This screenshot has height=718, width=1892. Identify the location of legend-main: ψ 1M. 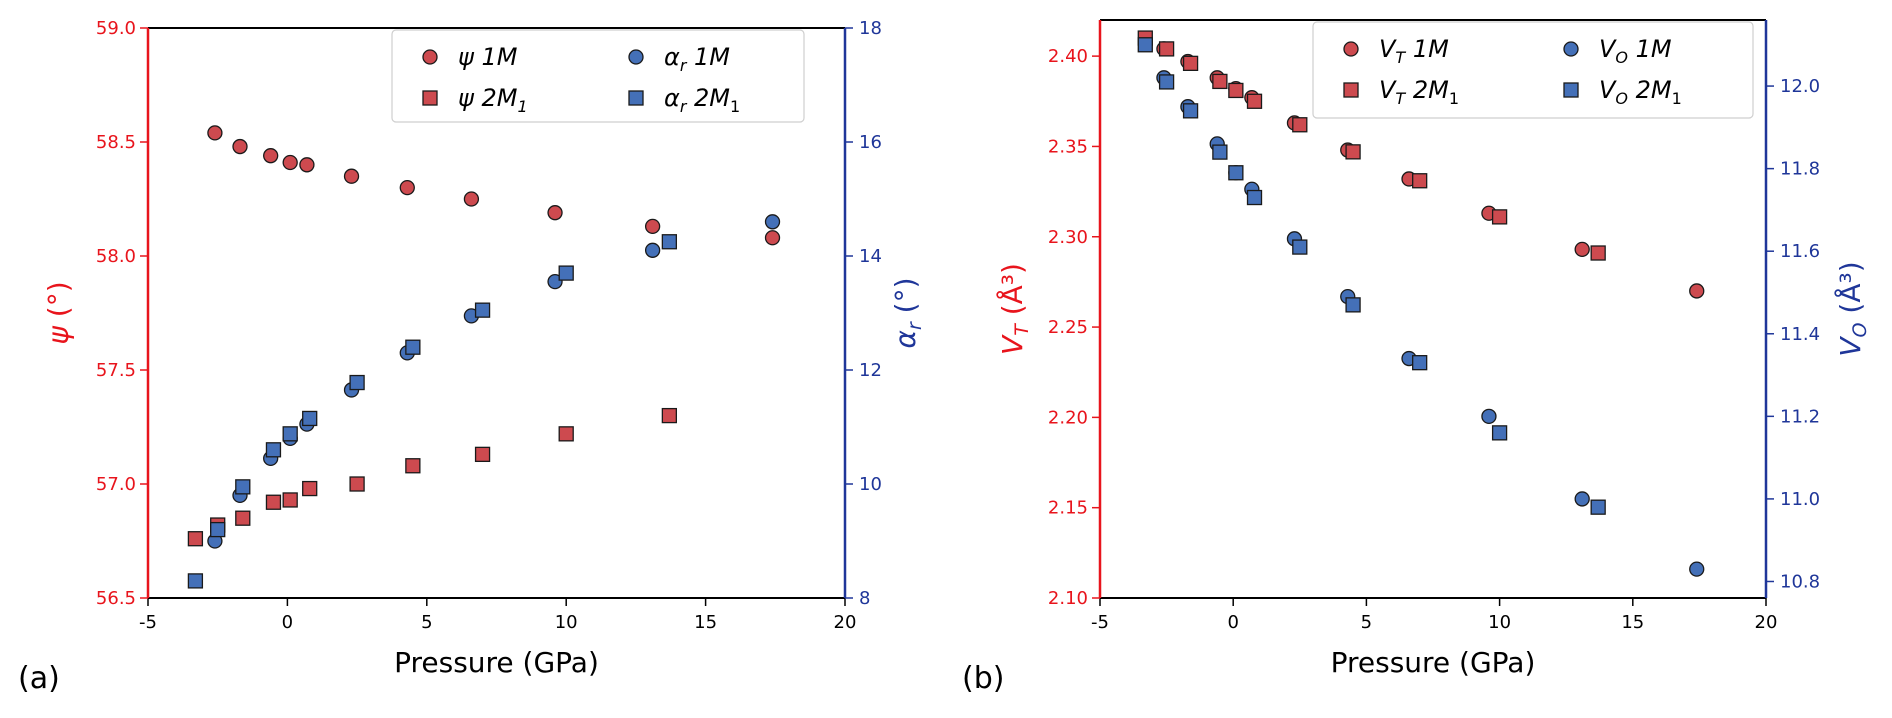
(488, 57).